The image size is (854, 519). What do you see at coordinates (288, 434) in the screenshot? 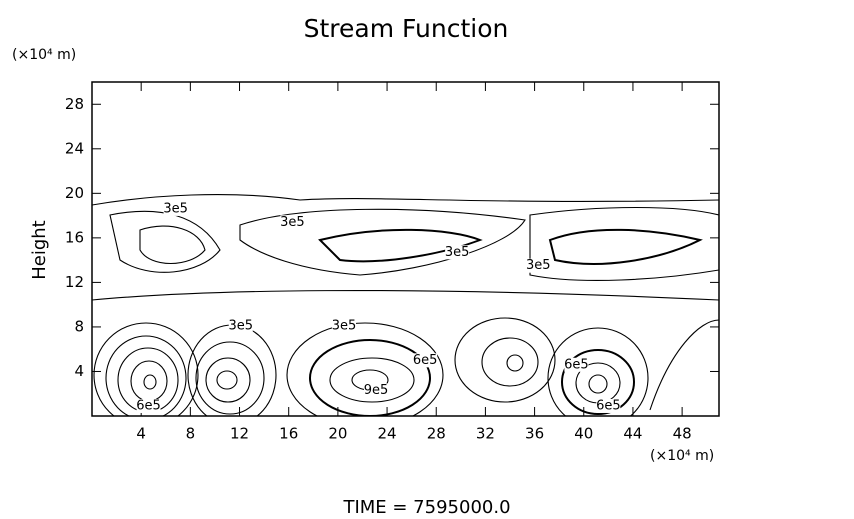
I see `x-tick-label: 16` at bounding box center [288, 434].